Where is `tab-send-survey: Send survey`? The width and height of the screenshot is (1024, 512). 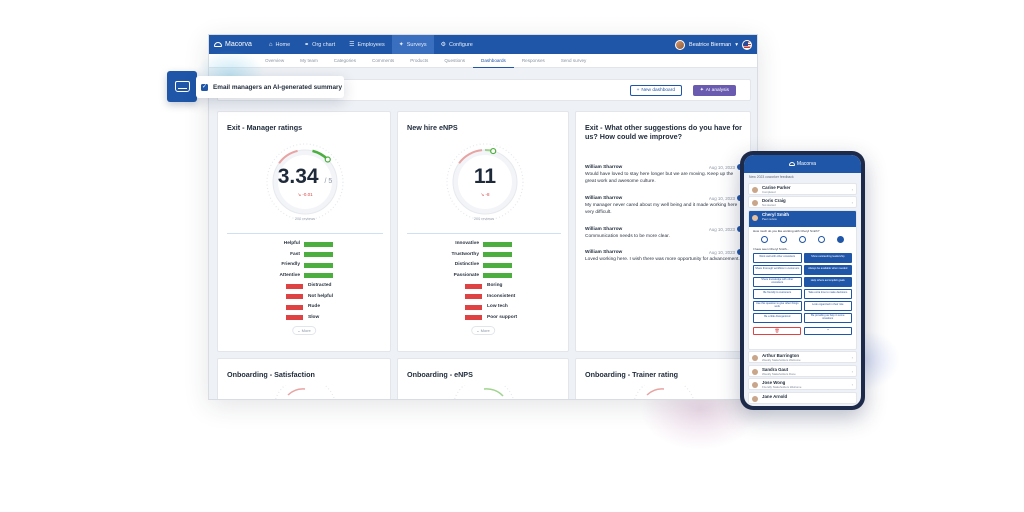
tab-send-survey: Send survey is located at coordinates (573, 60).